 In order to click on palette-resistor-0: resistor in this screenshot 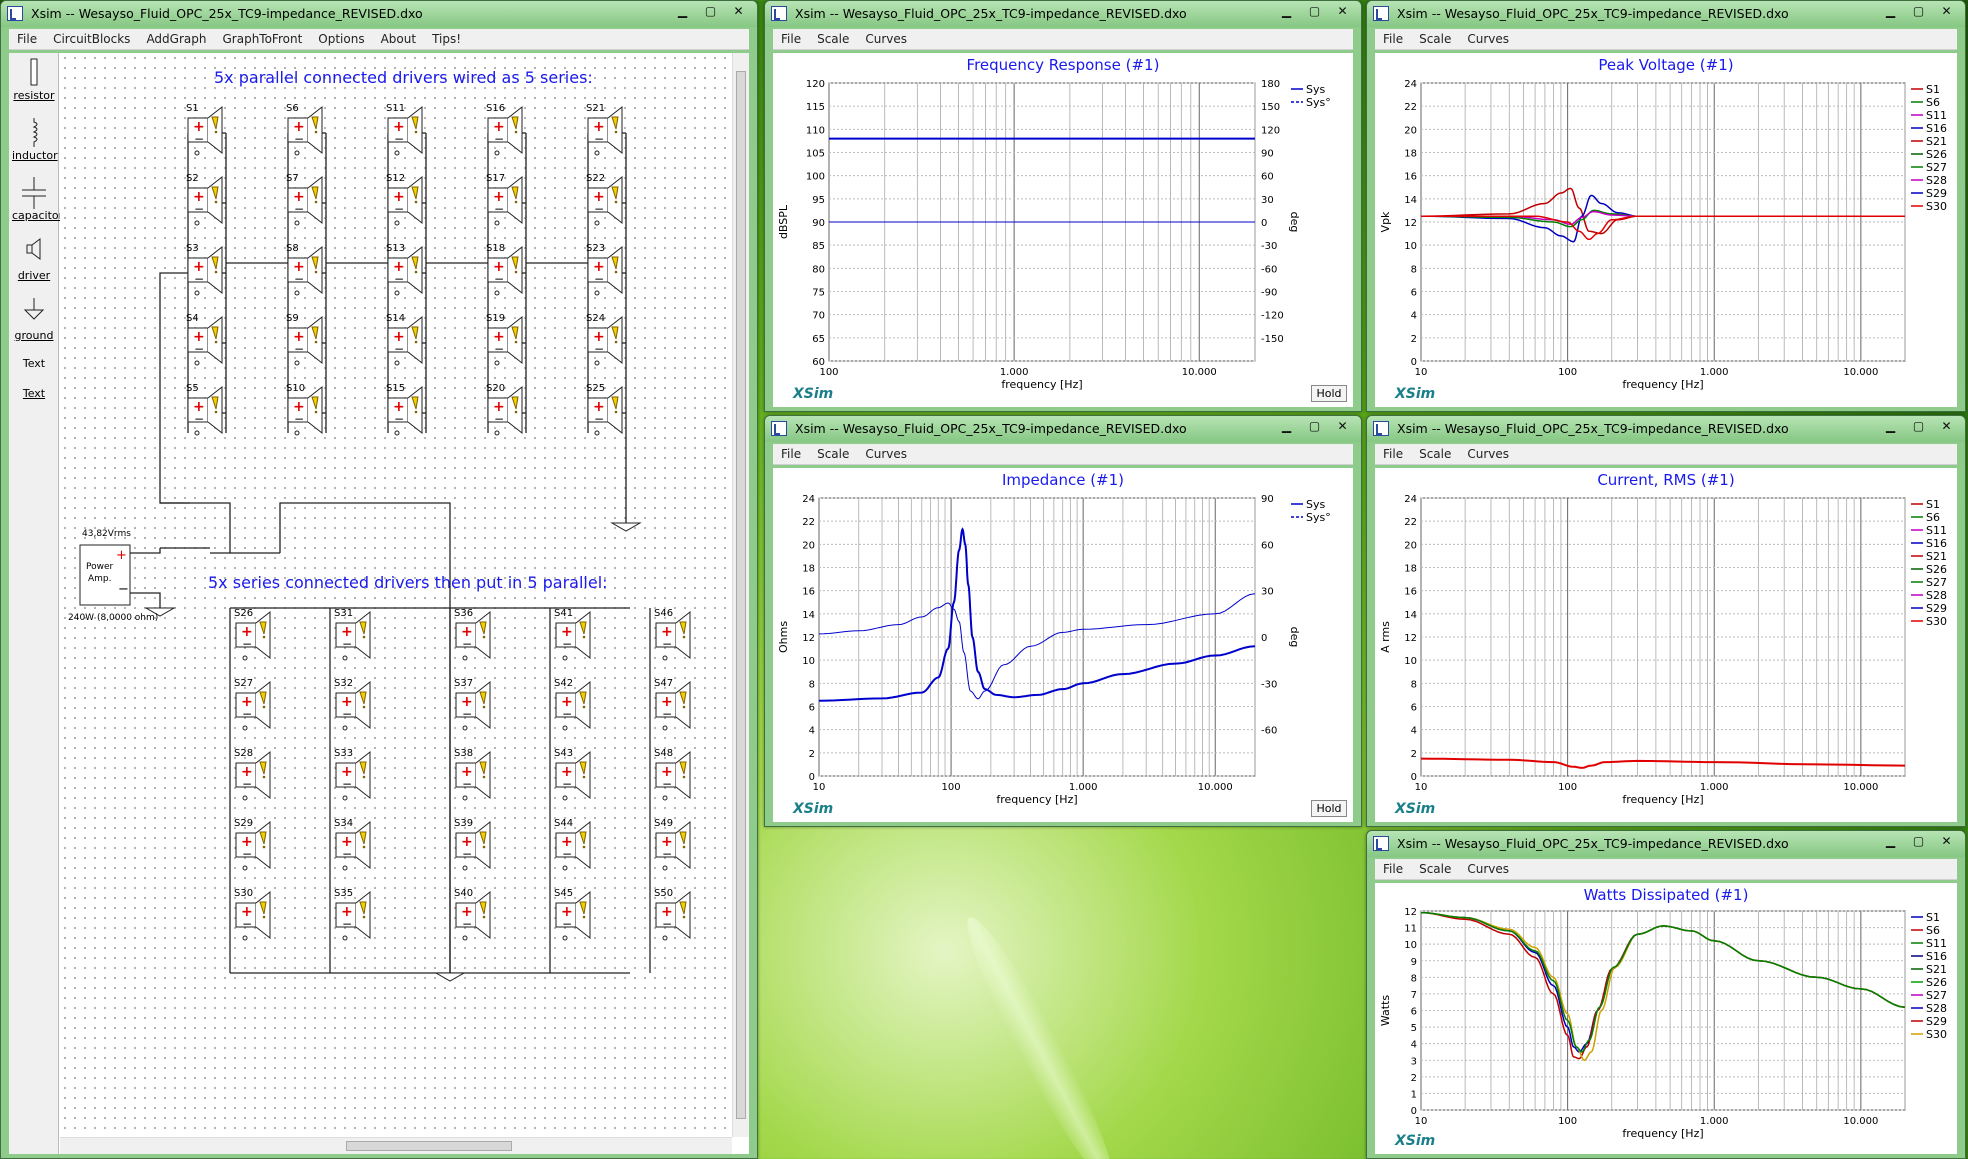, I will do `click(34, 79)`.